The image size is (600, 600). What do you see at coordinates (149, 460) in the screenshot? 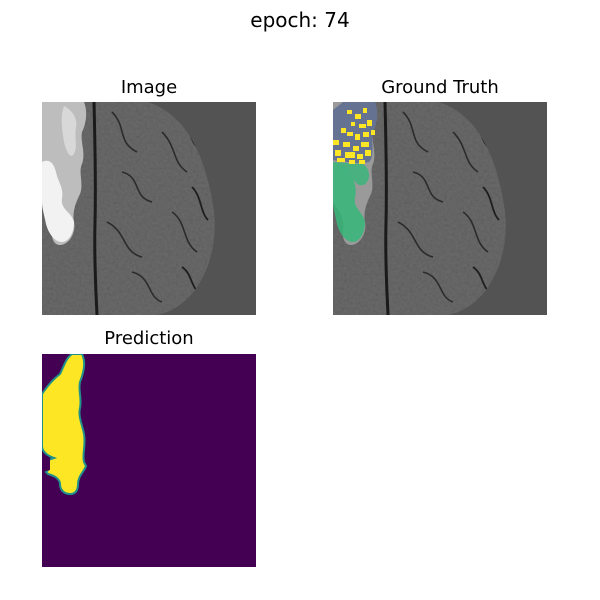
I see `prediction-panel` at bounding box center [149, 460].